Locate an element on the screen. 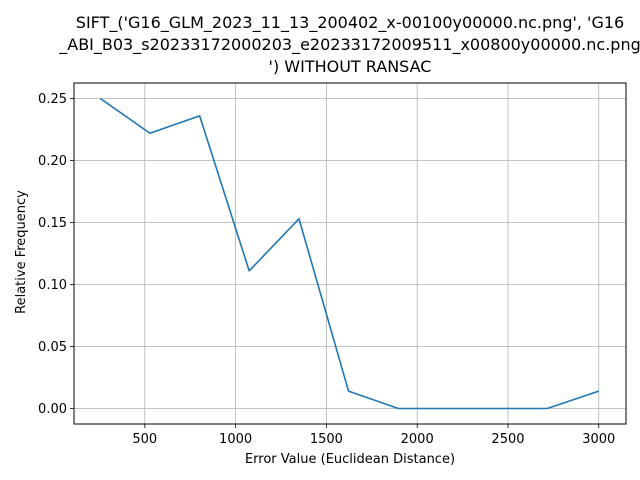 The image size is (640, 480). y-tick-label: 0.25 is located at coordinates (52, 99).